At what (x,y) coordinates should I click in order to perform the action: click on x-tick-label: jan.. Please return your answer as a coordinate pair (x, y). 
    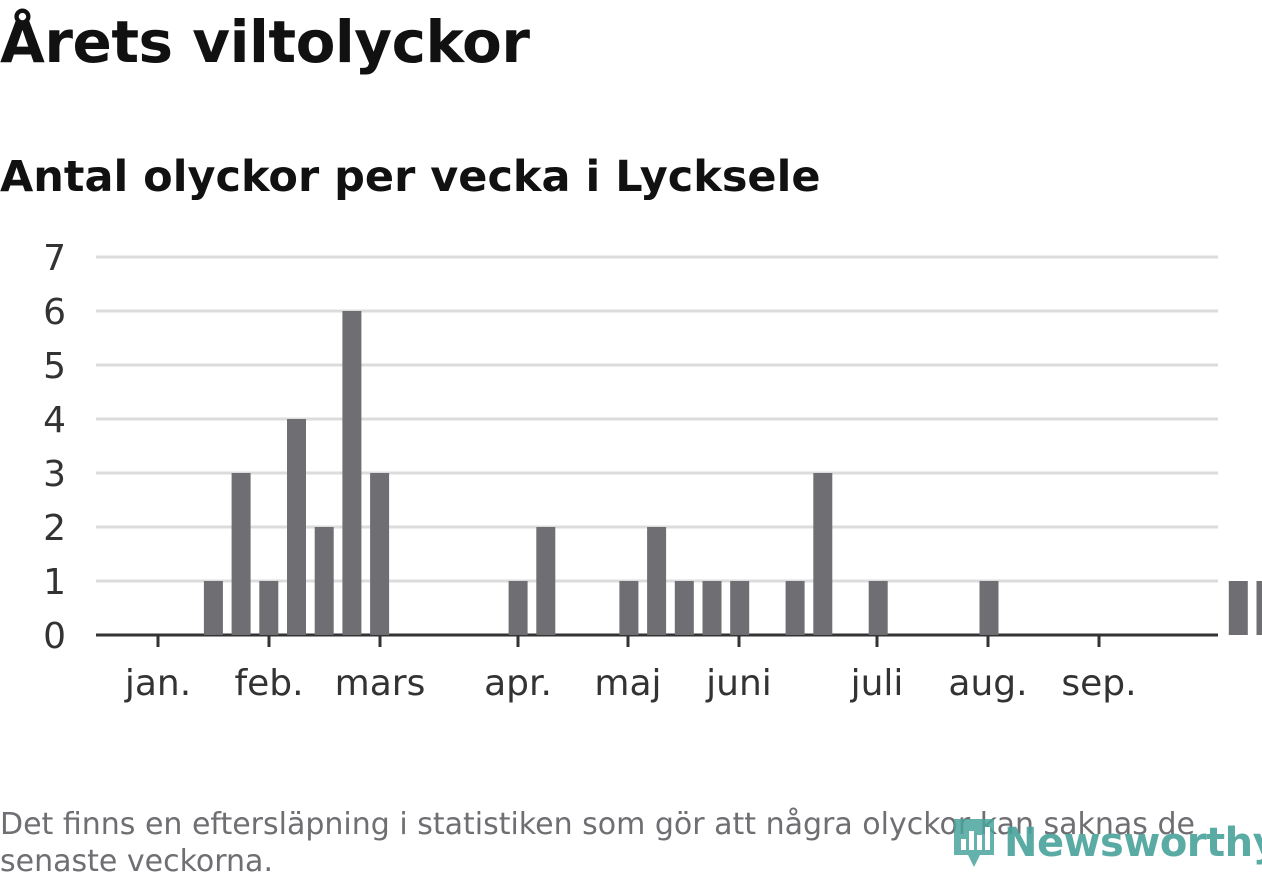
    Looking at the image, I should click on (157, 683).